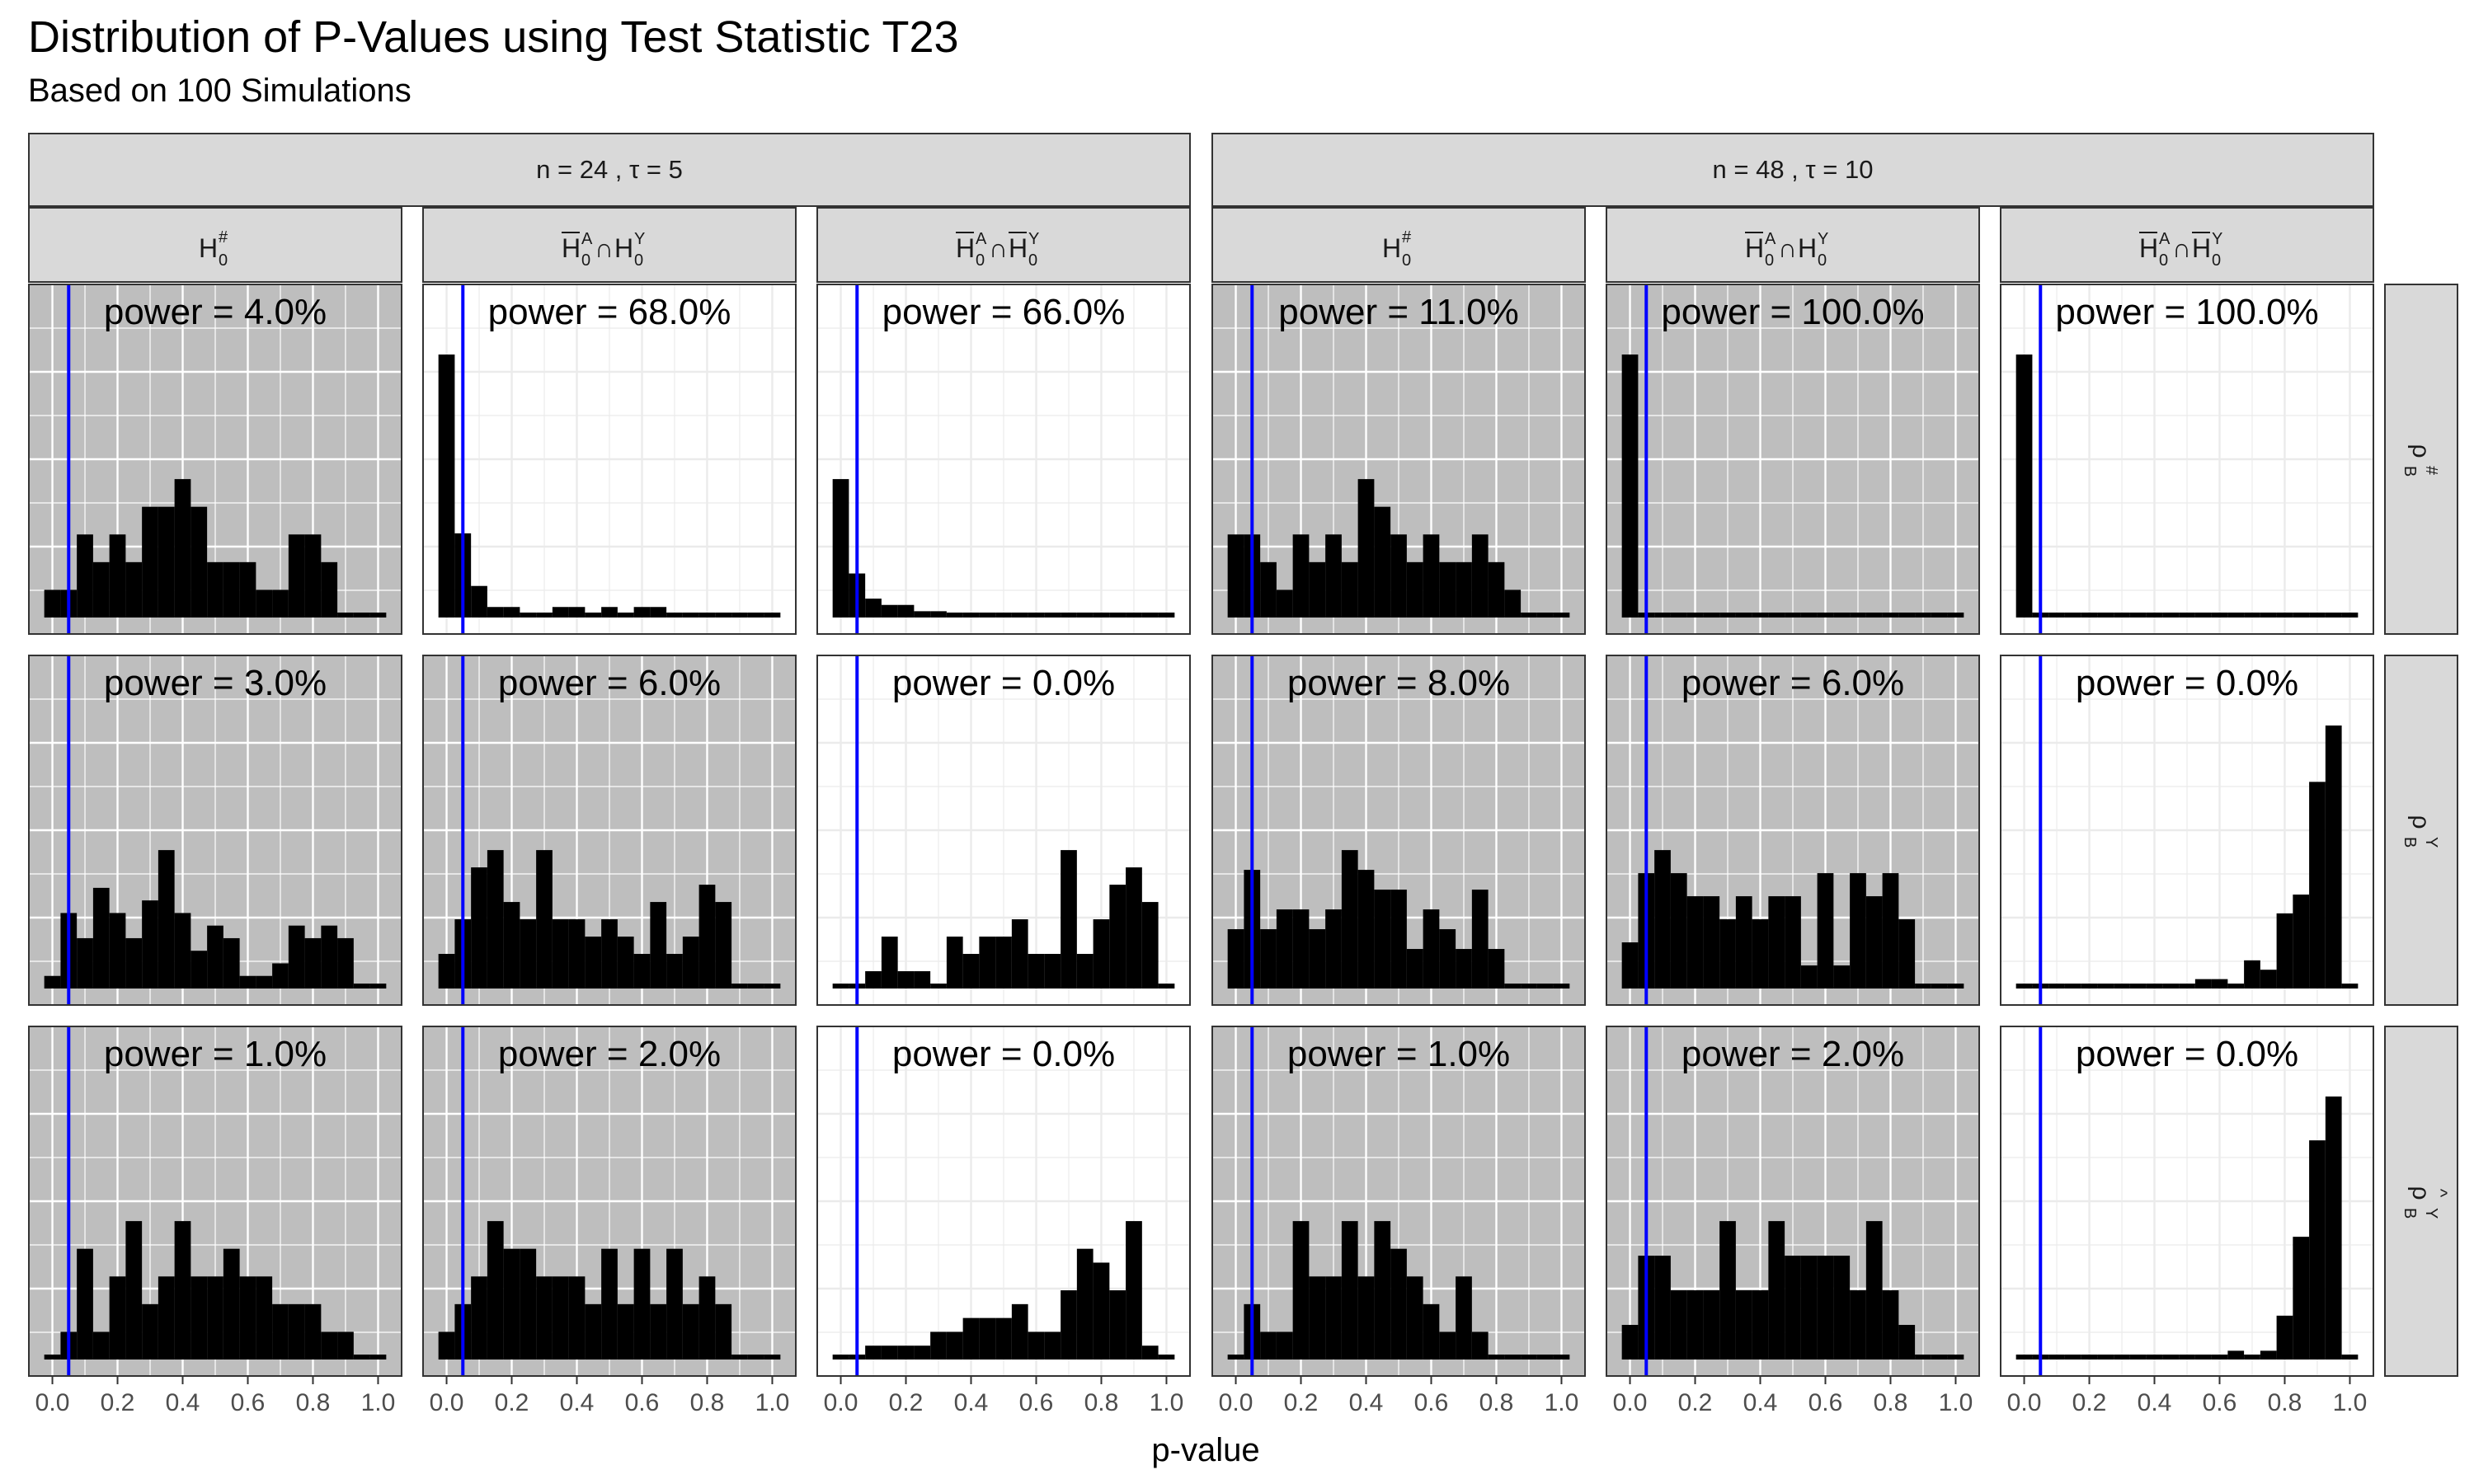 The height and width of the screenshot is (1484, 2474). I want to click on panel: power = 100.0%, so click(1793, 459).